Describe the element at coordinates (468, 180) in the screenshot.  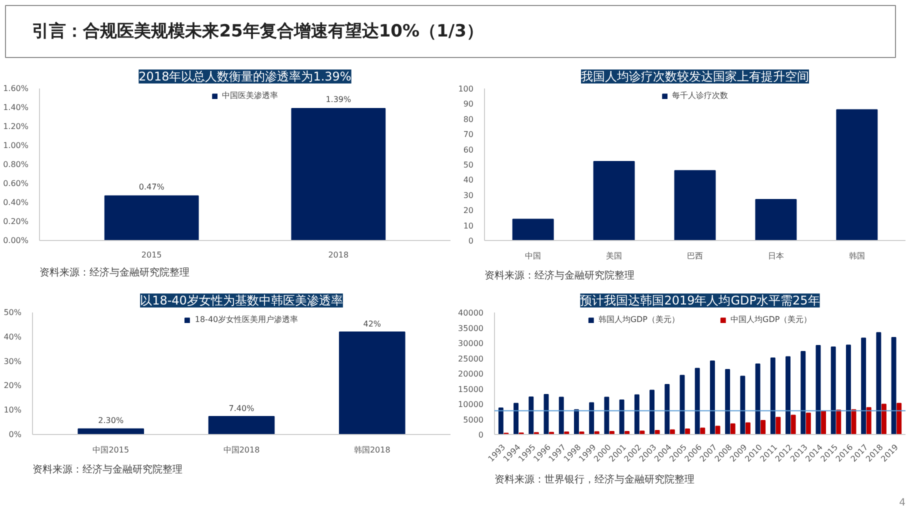
I see `y-tick-label: 40` at that location.